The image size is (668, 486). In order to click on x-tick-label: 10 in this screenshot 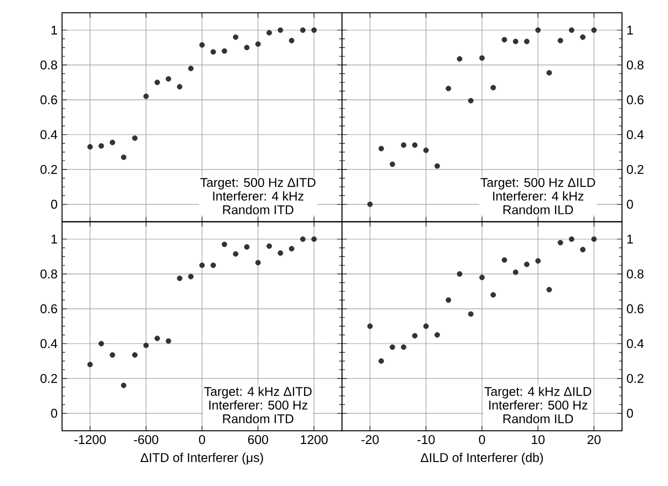, I will do `click(538, 439)`.